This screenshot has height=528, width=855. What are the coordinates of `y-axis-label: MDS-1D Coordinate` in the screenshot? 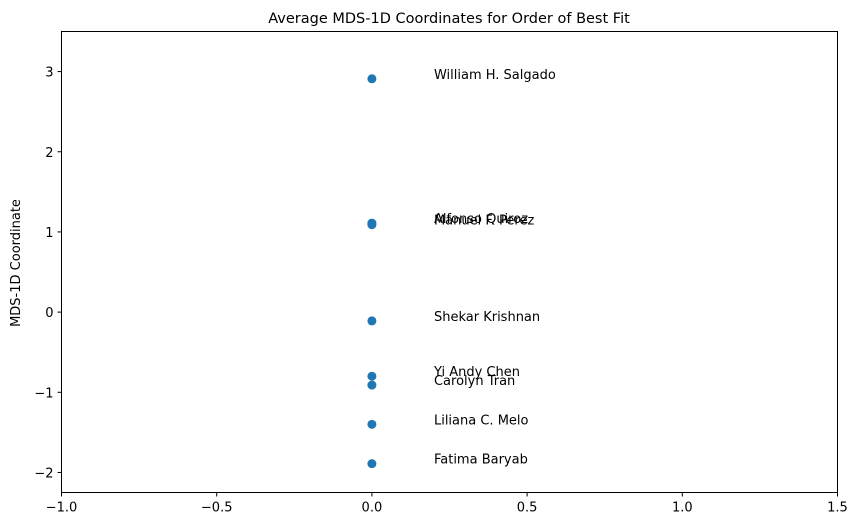 It's located at (16, 263).